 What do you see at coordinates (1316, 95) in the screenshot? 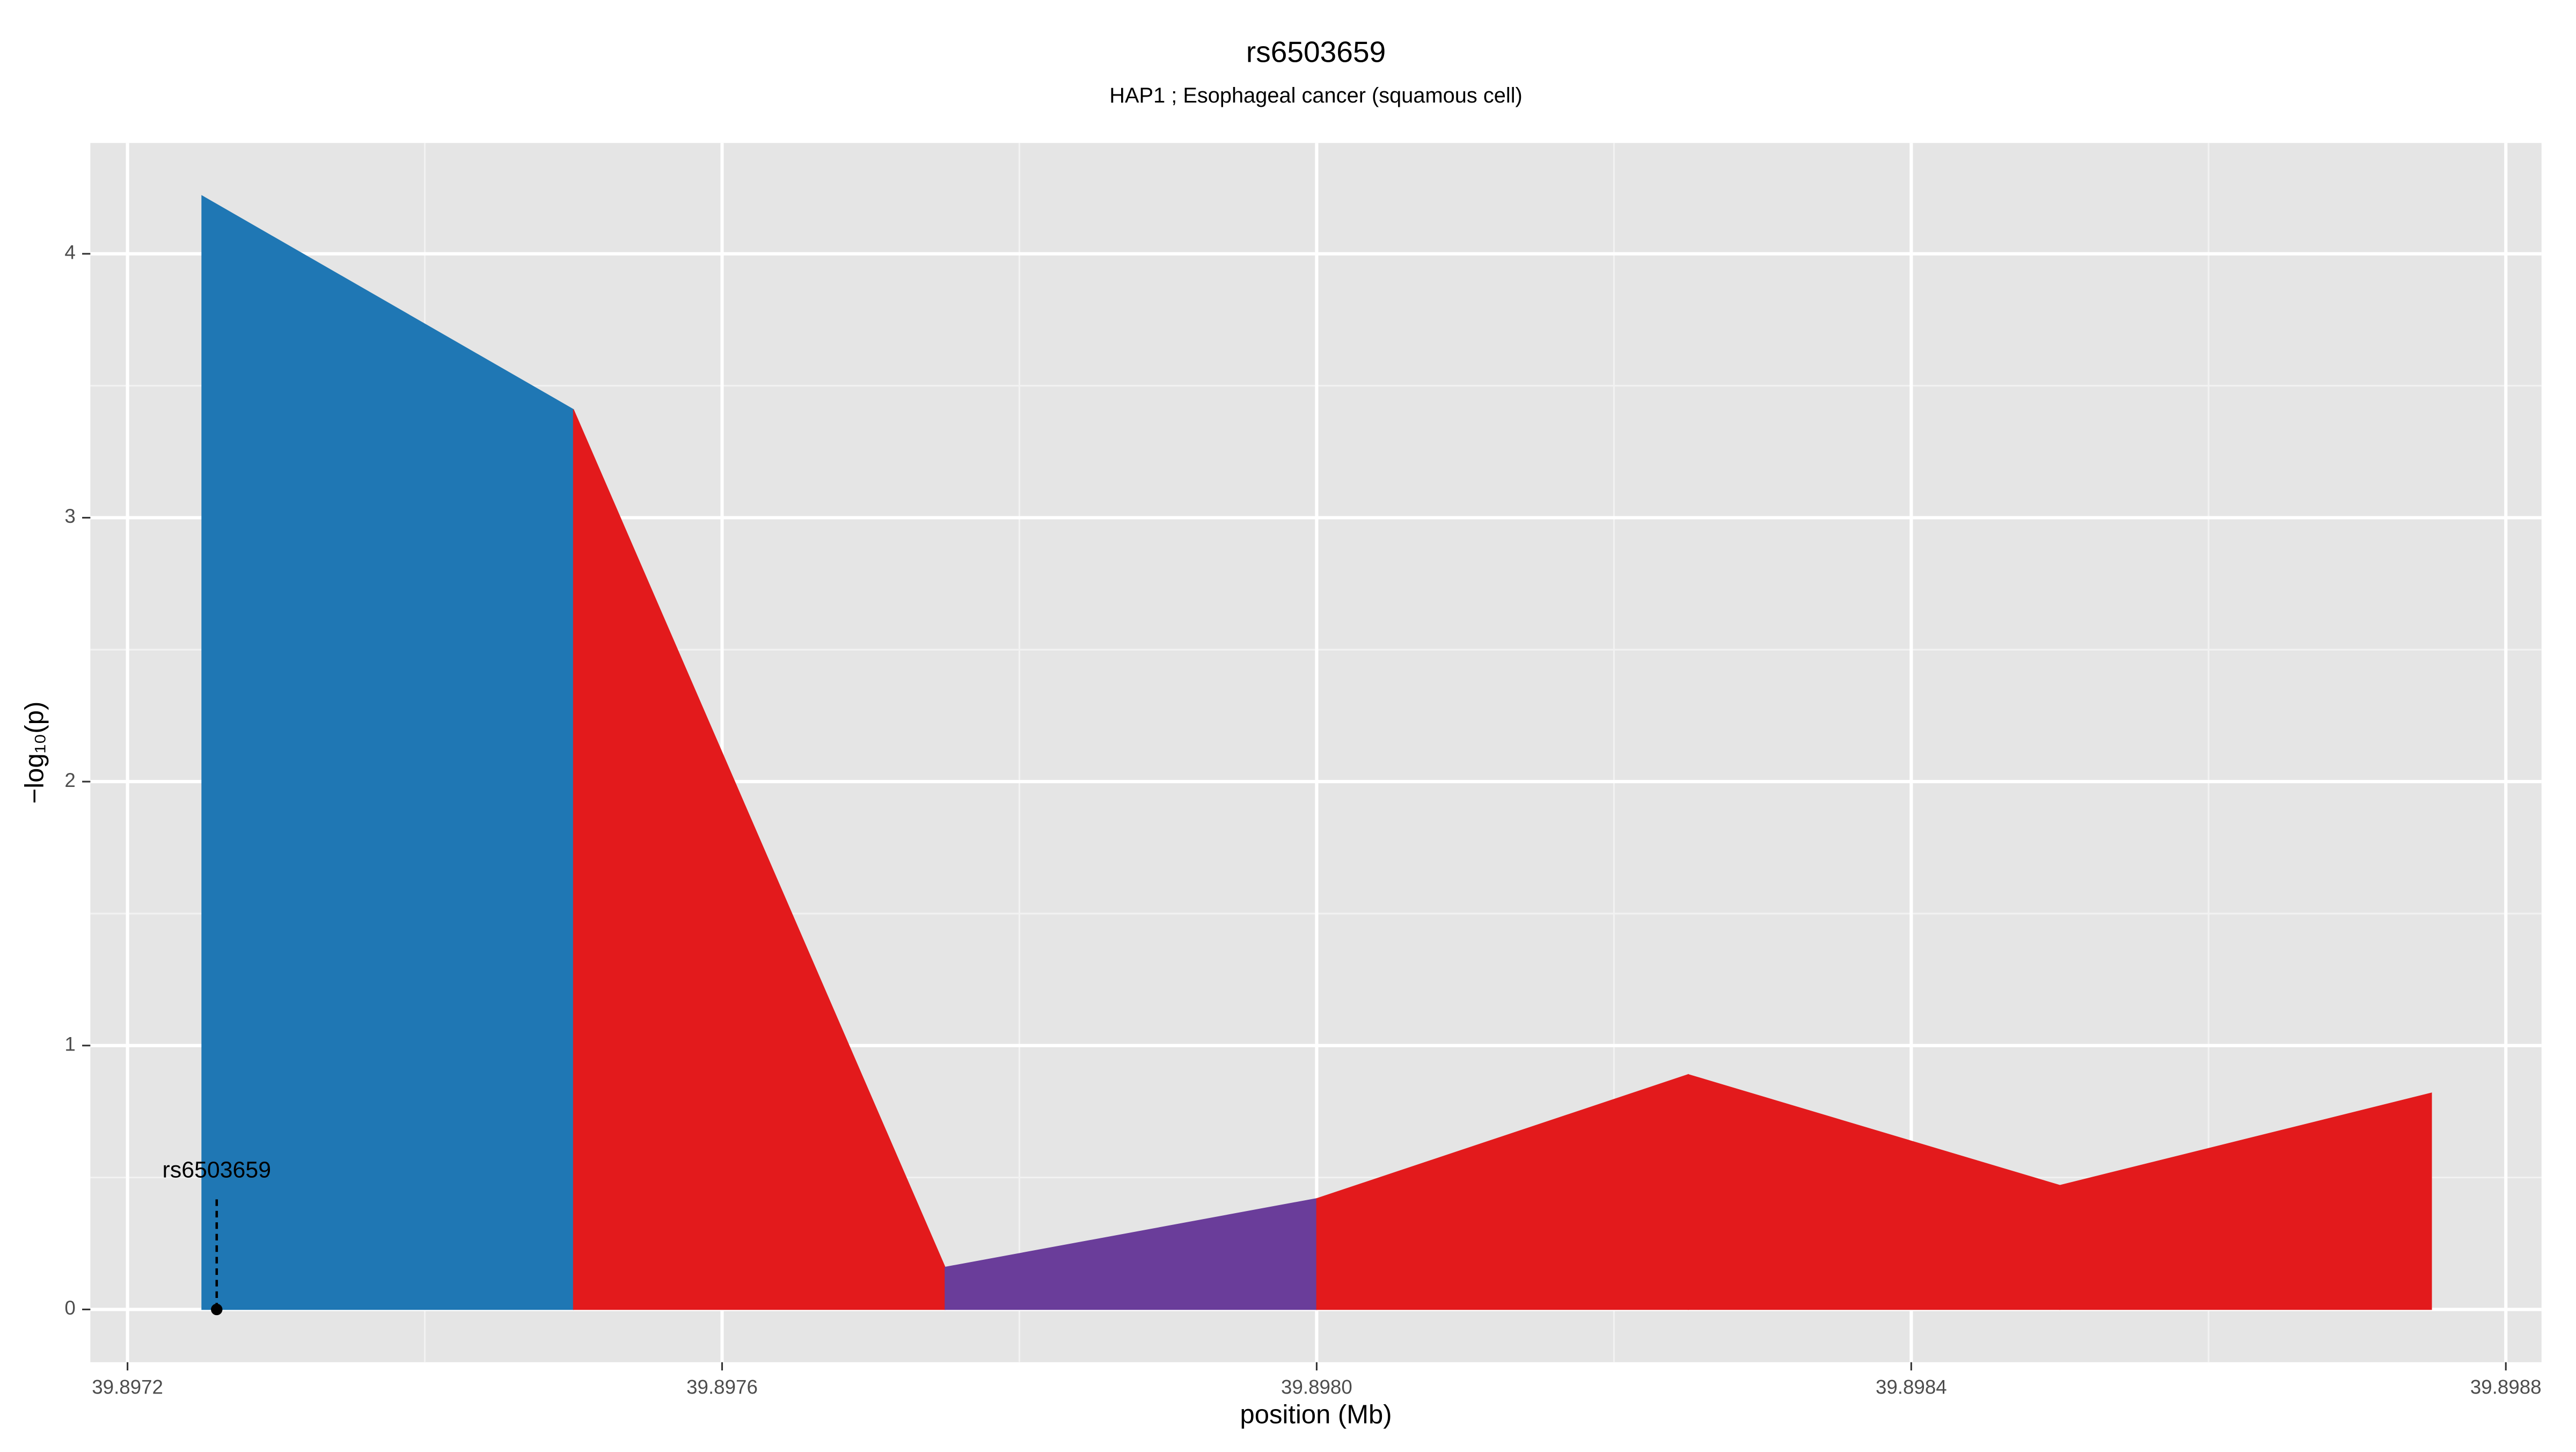
I see `chart-subtitle: HAP1 ; Esophageal cancer (squamous cell)` at bounding box center [1316, 95].